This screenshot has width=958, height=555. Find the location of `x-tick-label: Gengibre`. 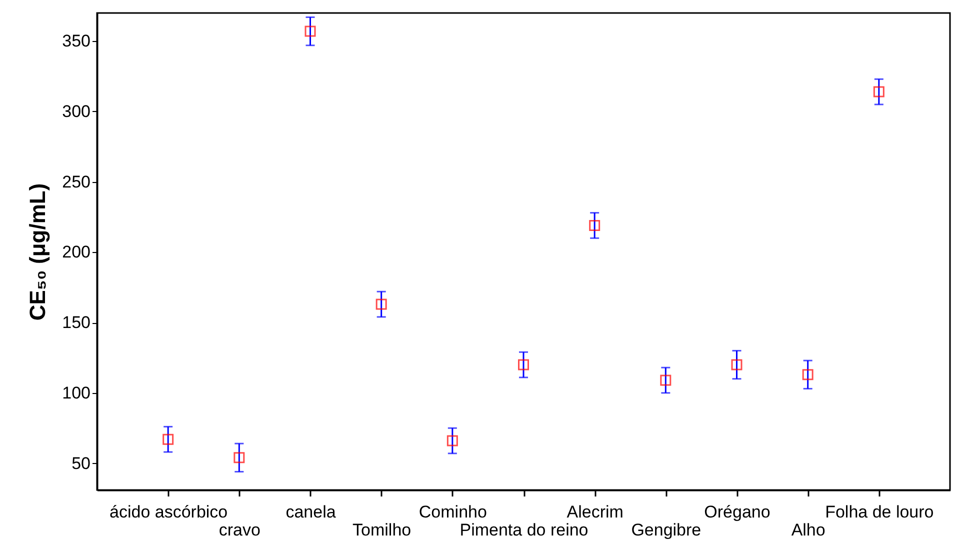

x-tick-label: Gengibre is located at coordinates (666, 530).